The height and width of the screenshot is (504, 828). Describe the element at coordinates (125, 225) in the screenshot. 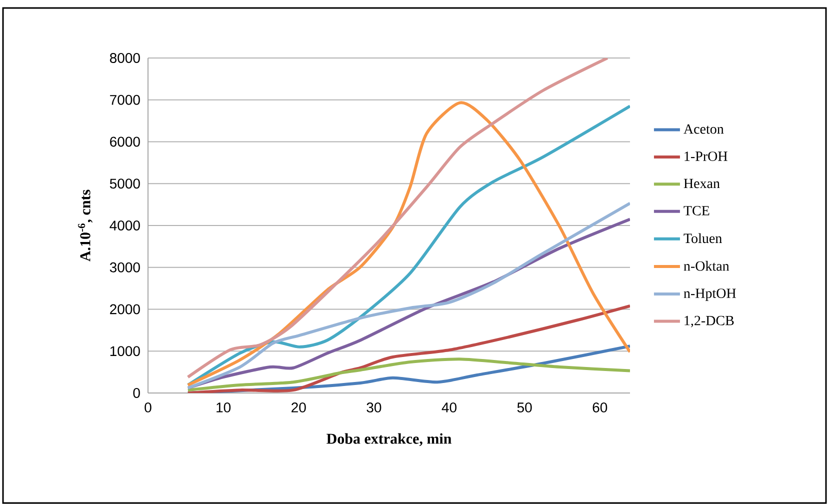

I see `y-tick-label: 4000` at that location.